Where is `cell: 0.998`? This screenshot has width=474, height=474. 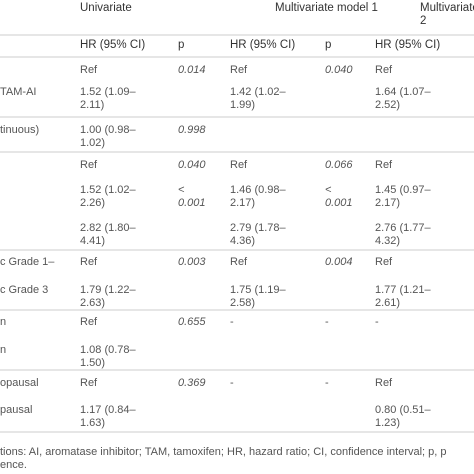 cell: 0.998 is located at coordinates (192, 130).